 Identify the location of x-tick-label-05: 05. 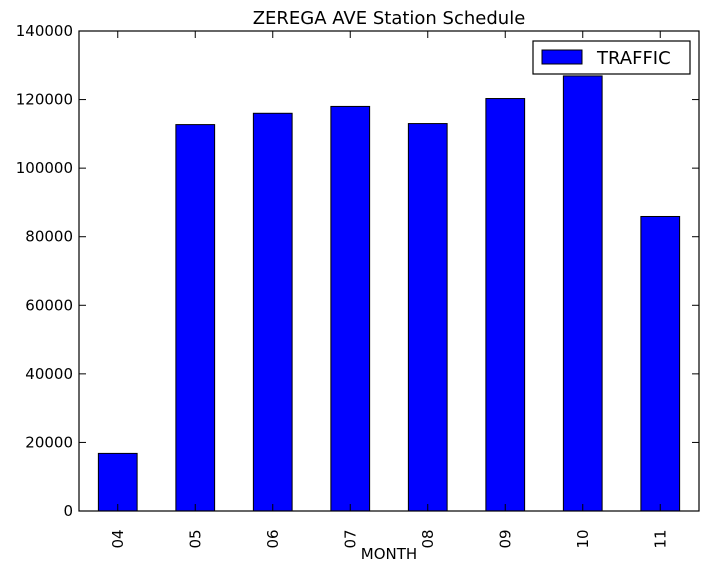
(195, 538).